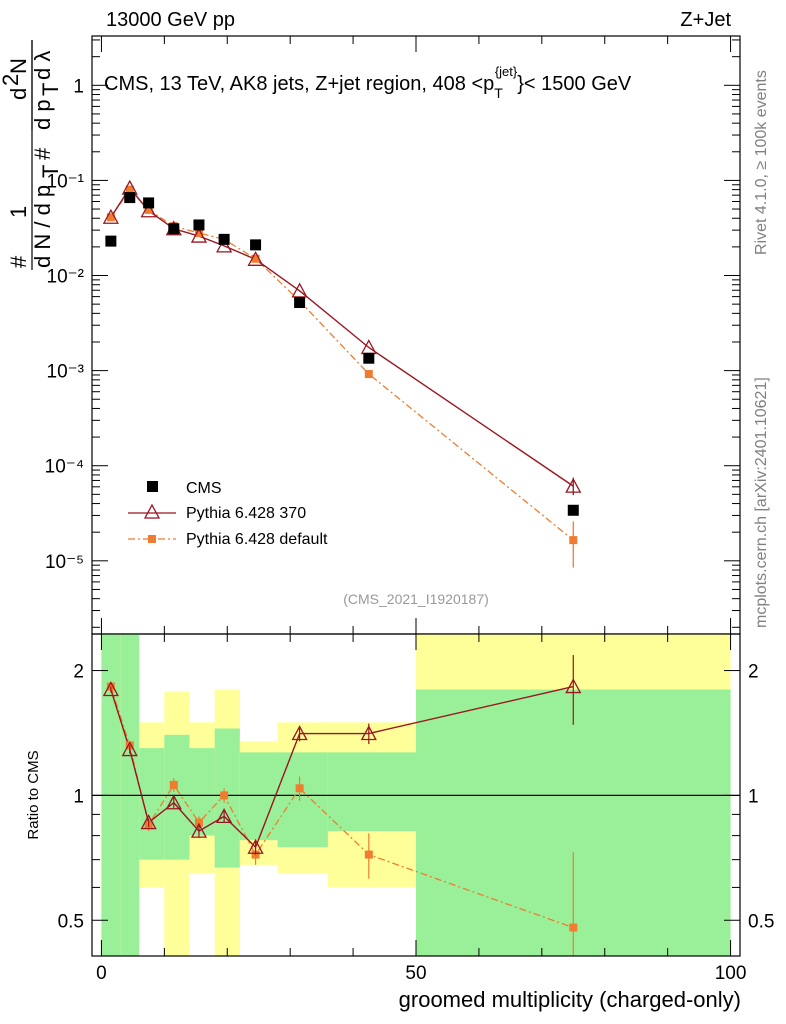 This screenshot has height=1024, width=786. I want to click on svg-text: N, so click(18, 66).